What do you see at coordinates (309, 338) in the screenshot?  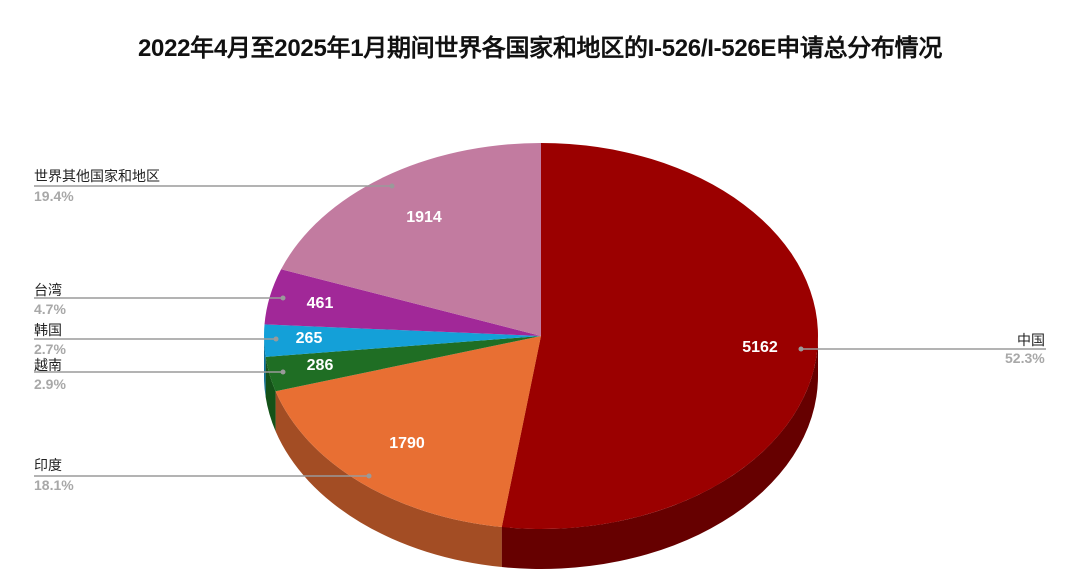 I see `value-korea: 265` at bounding box center [309, 338].